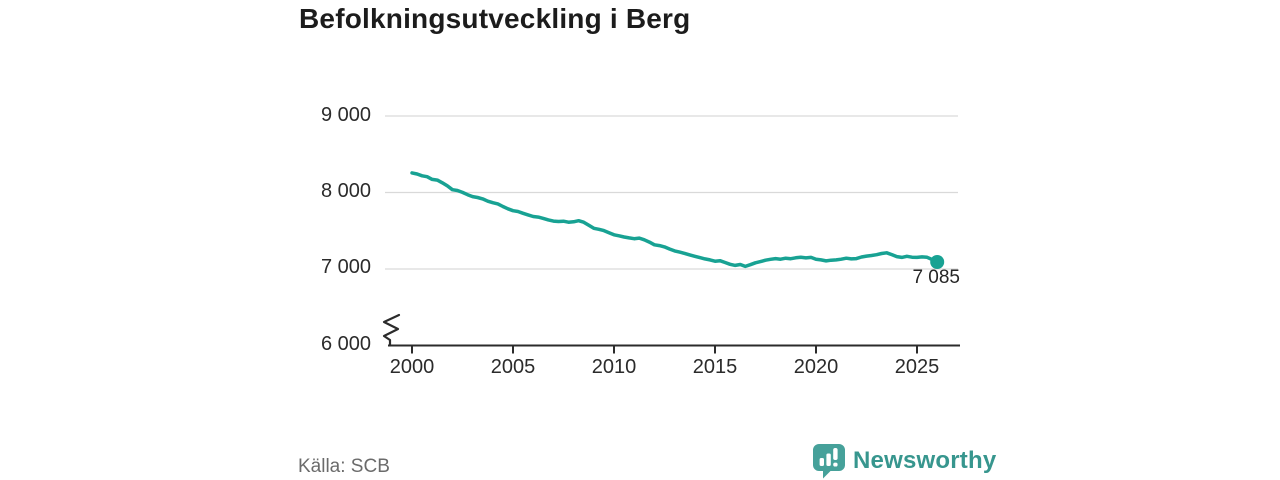 This screenshot has width=1280, height=480. What do you see at coordinates (345, 191) in the screenshot?
I see `y-tick-label-8000: 8 000` at bounding box center [345, 191].